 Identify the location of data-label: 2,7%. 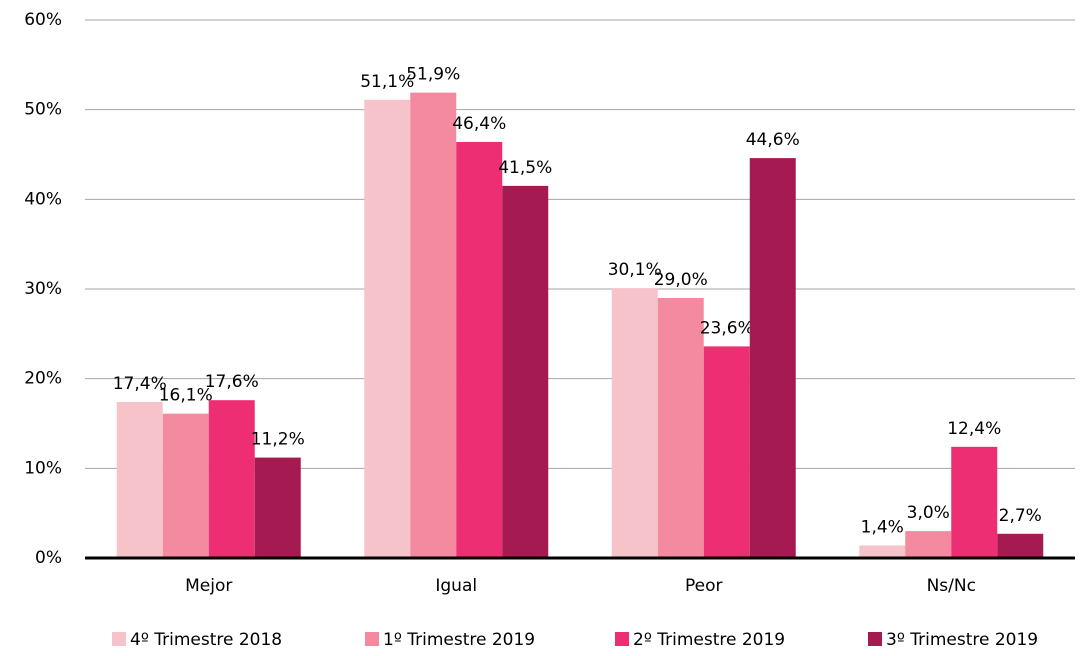
(1020, 516).